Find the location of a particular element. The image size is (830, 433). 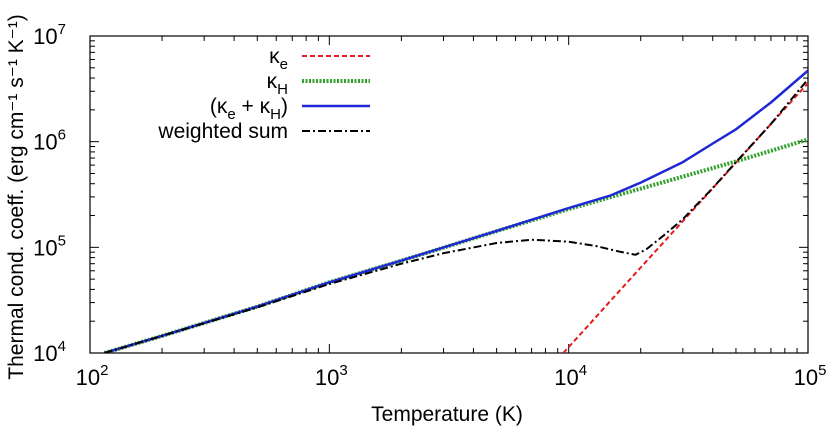

x-tick-label: 10³ is located at coordinates (331, 376).